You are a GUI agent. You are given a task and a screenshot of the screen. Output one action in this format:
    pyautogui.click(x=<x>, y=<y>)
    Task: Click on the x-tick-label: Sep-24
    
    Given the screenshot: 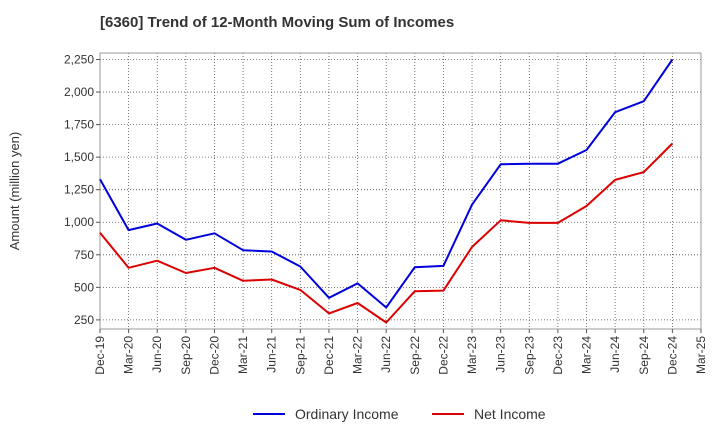 What is the action you would take?
    pyautogui.click(x=644, y=355)
    